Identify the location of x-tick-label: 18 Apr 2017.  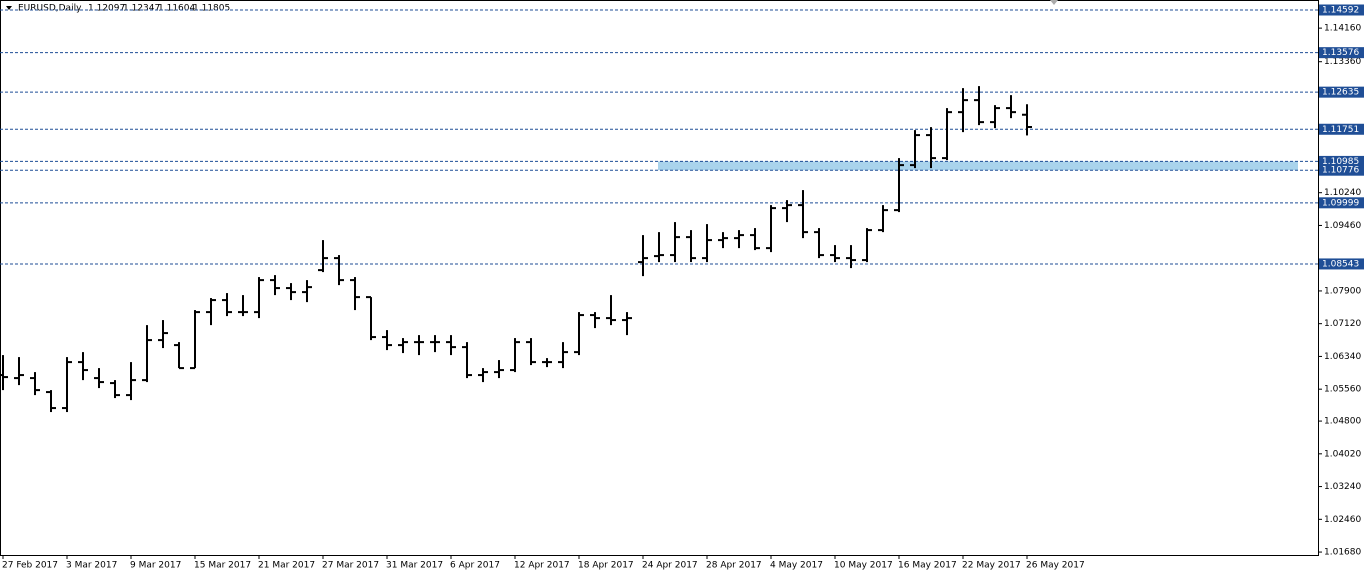
(606, 566).